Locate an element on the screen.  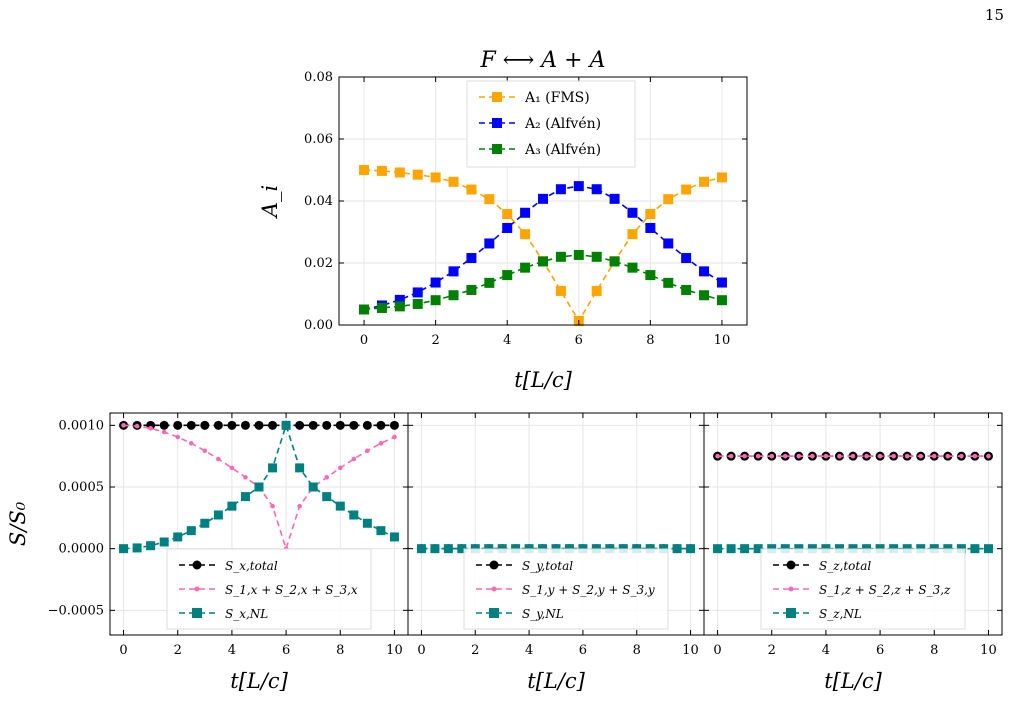
legend-label: A₃ (Alfvén) is located at coordinates (562, 150).